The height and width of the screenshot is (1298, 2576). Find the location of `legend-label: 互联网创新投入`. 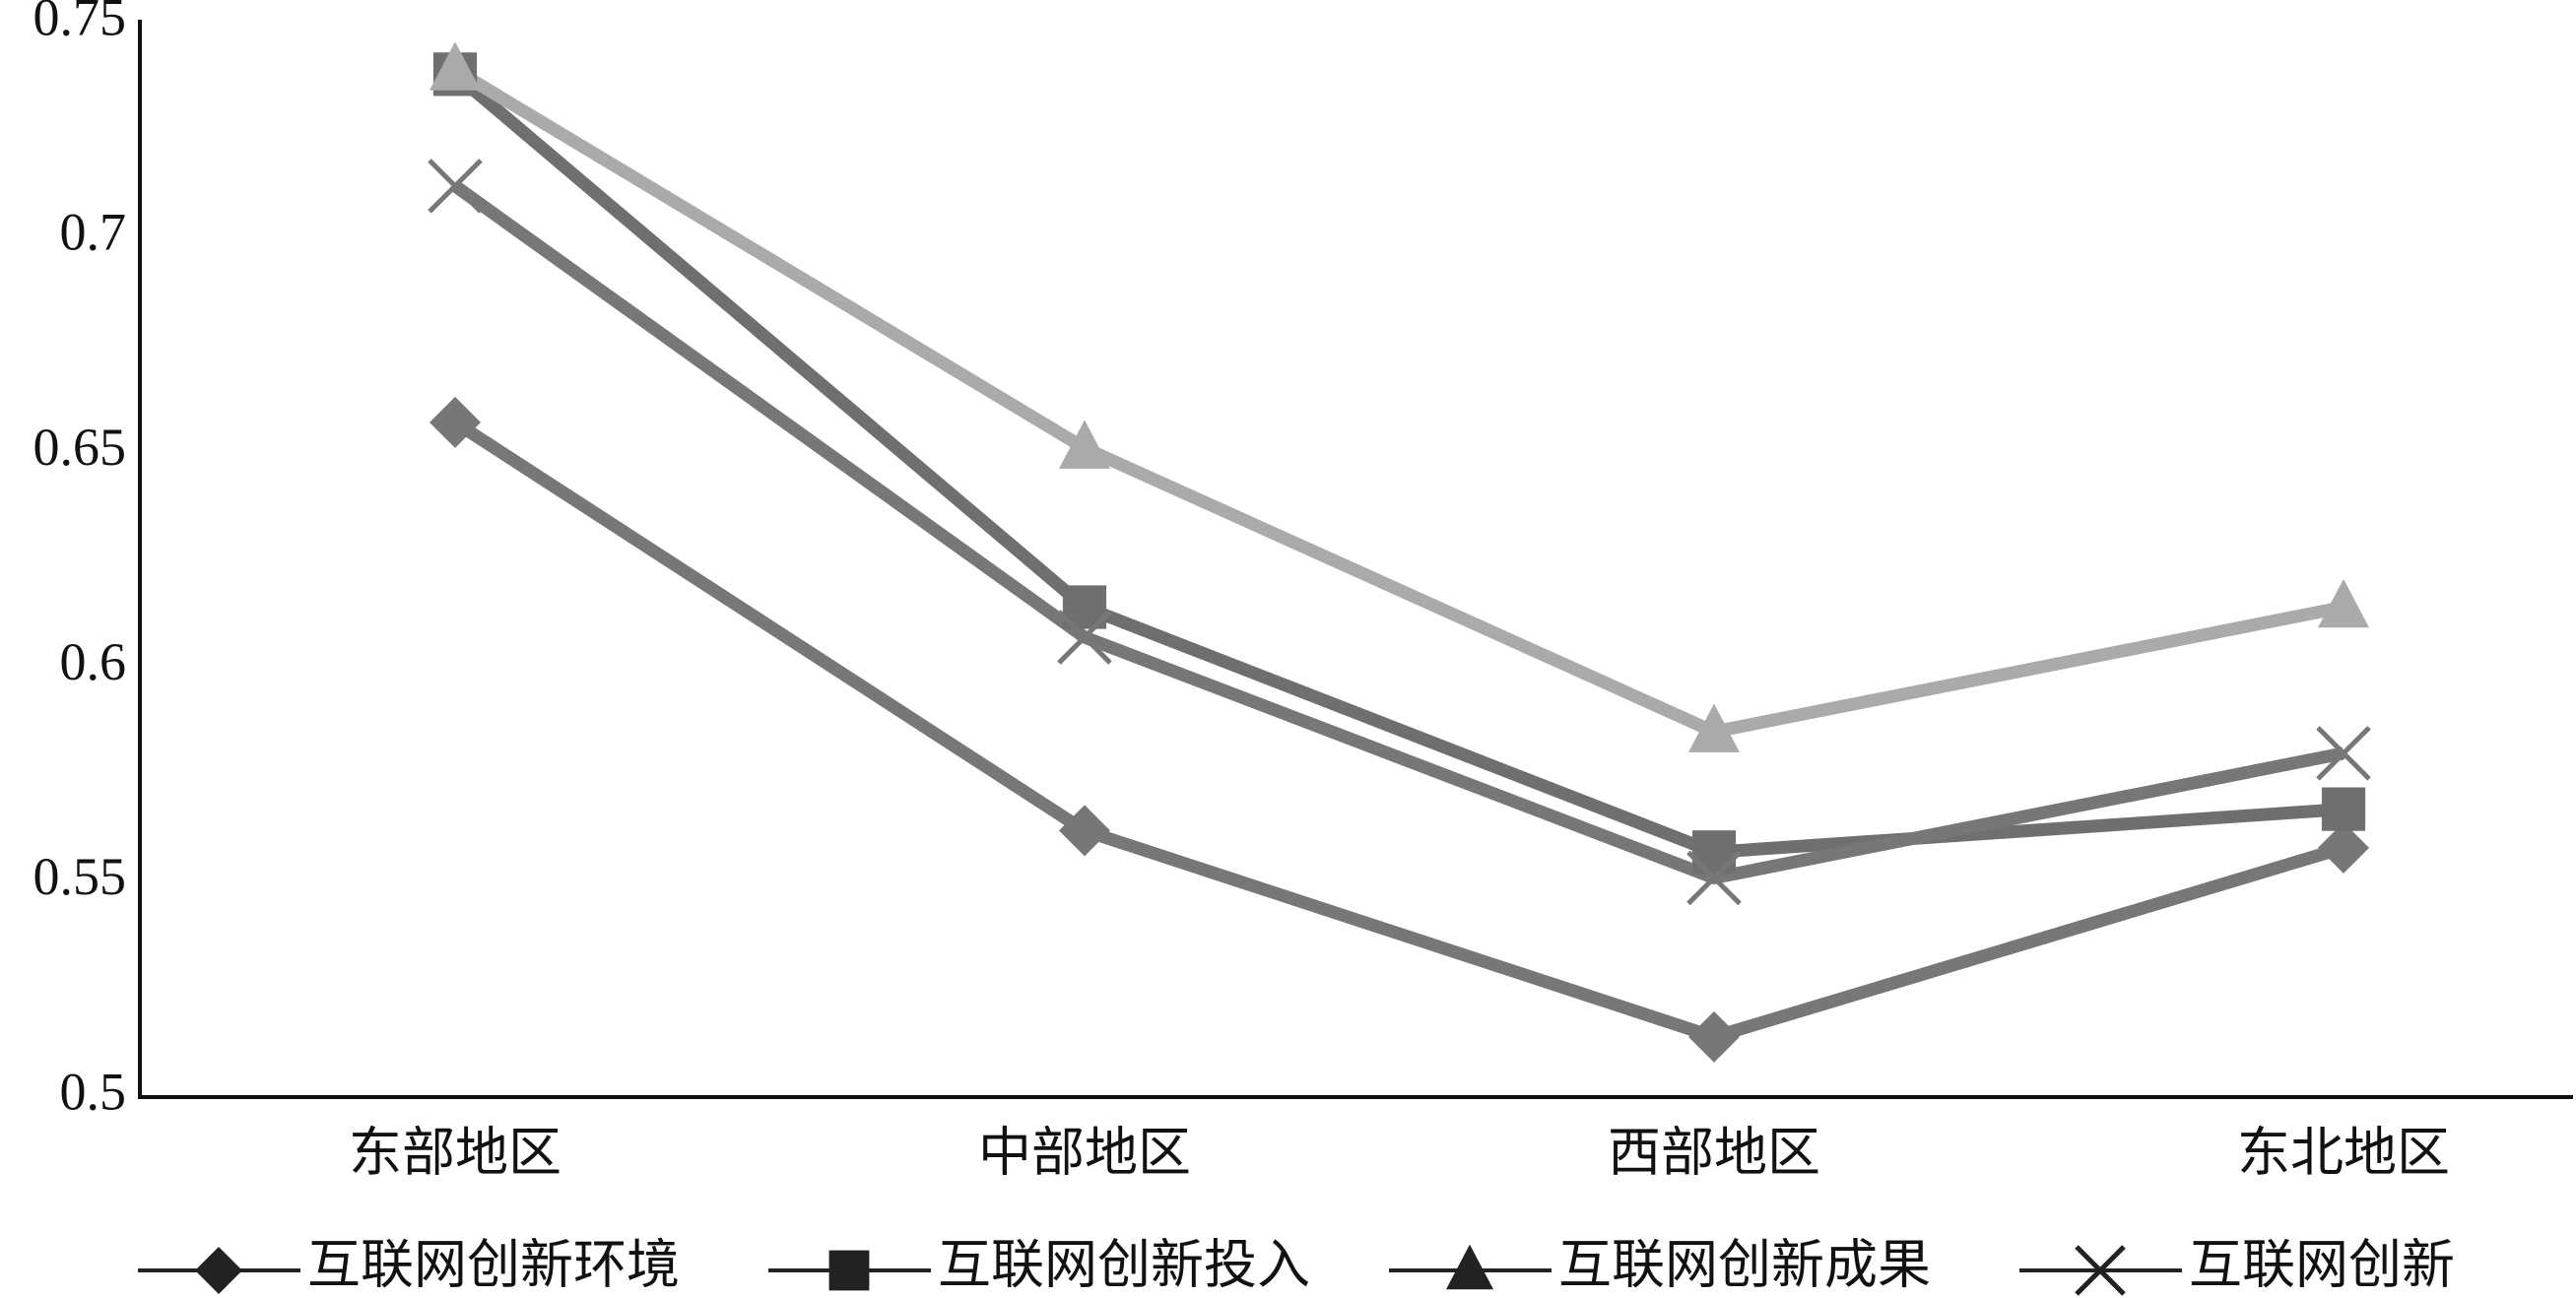

legend-label: 互联网创新投入 is located at coordinates (1124, 1264).